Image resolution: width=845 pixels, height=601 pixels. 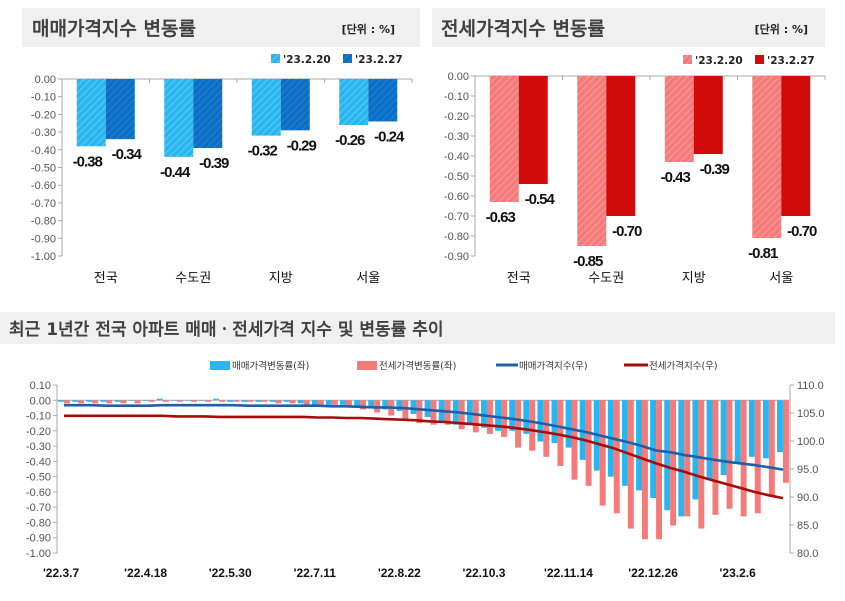 What do you see at coordinates (807, 498) in the screenshot?
I see `y-right-tick-label: 90.0` at bounding box center [807, 498].